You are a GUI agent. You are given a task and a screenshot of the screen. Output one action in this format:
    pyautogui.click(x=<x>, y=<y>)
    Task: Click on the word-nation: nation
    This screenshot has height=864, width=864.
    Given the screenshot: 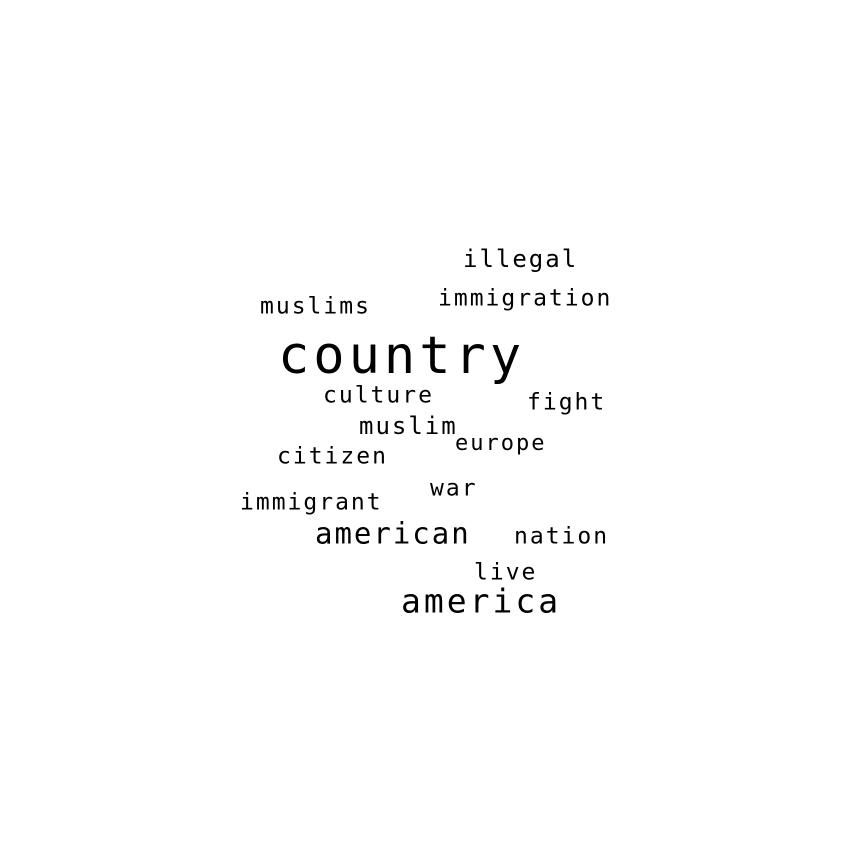 What is the action you would take?
    pyautogui.click(x=562, y=536)
    